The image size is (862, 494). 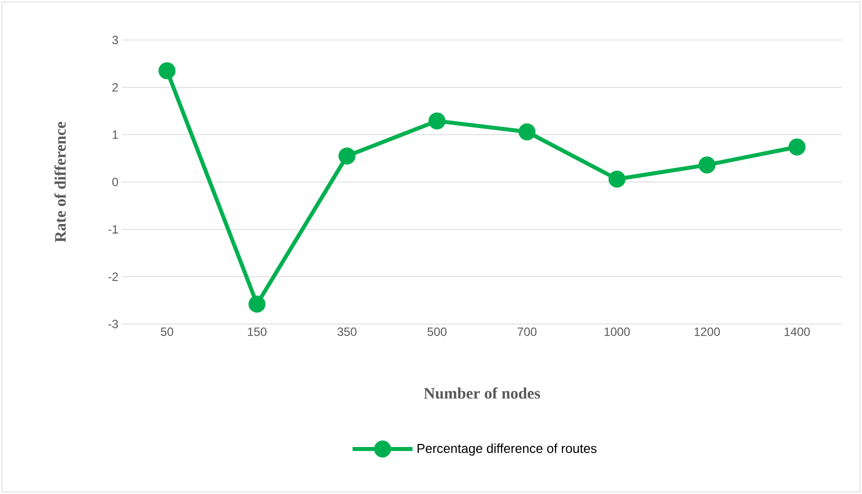 I want to click on y-tick-label: 1, so click(x=115, y=134).